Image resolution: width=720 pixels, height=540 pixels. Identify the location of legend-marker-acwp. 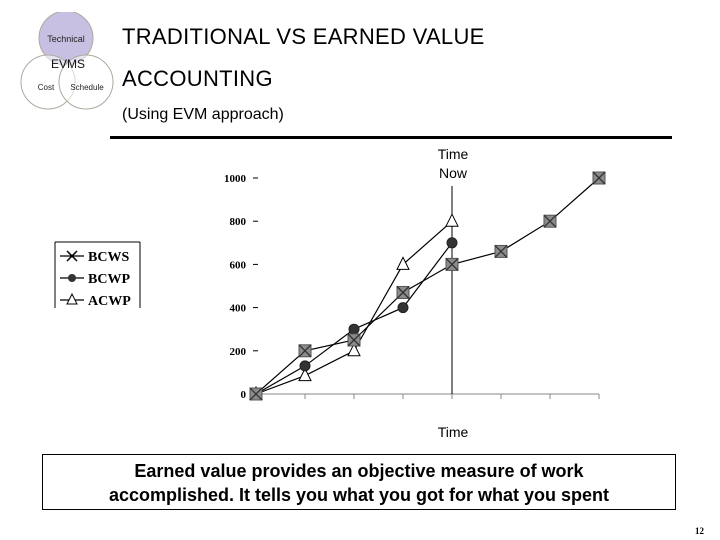
(72, 298).